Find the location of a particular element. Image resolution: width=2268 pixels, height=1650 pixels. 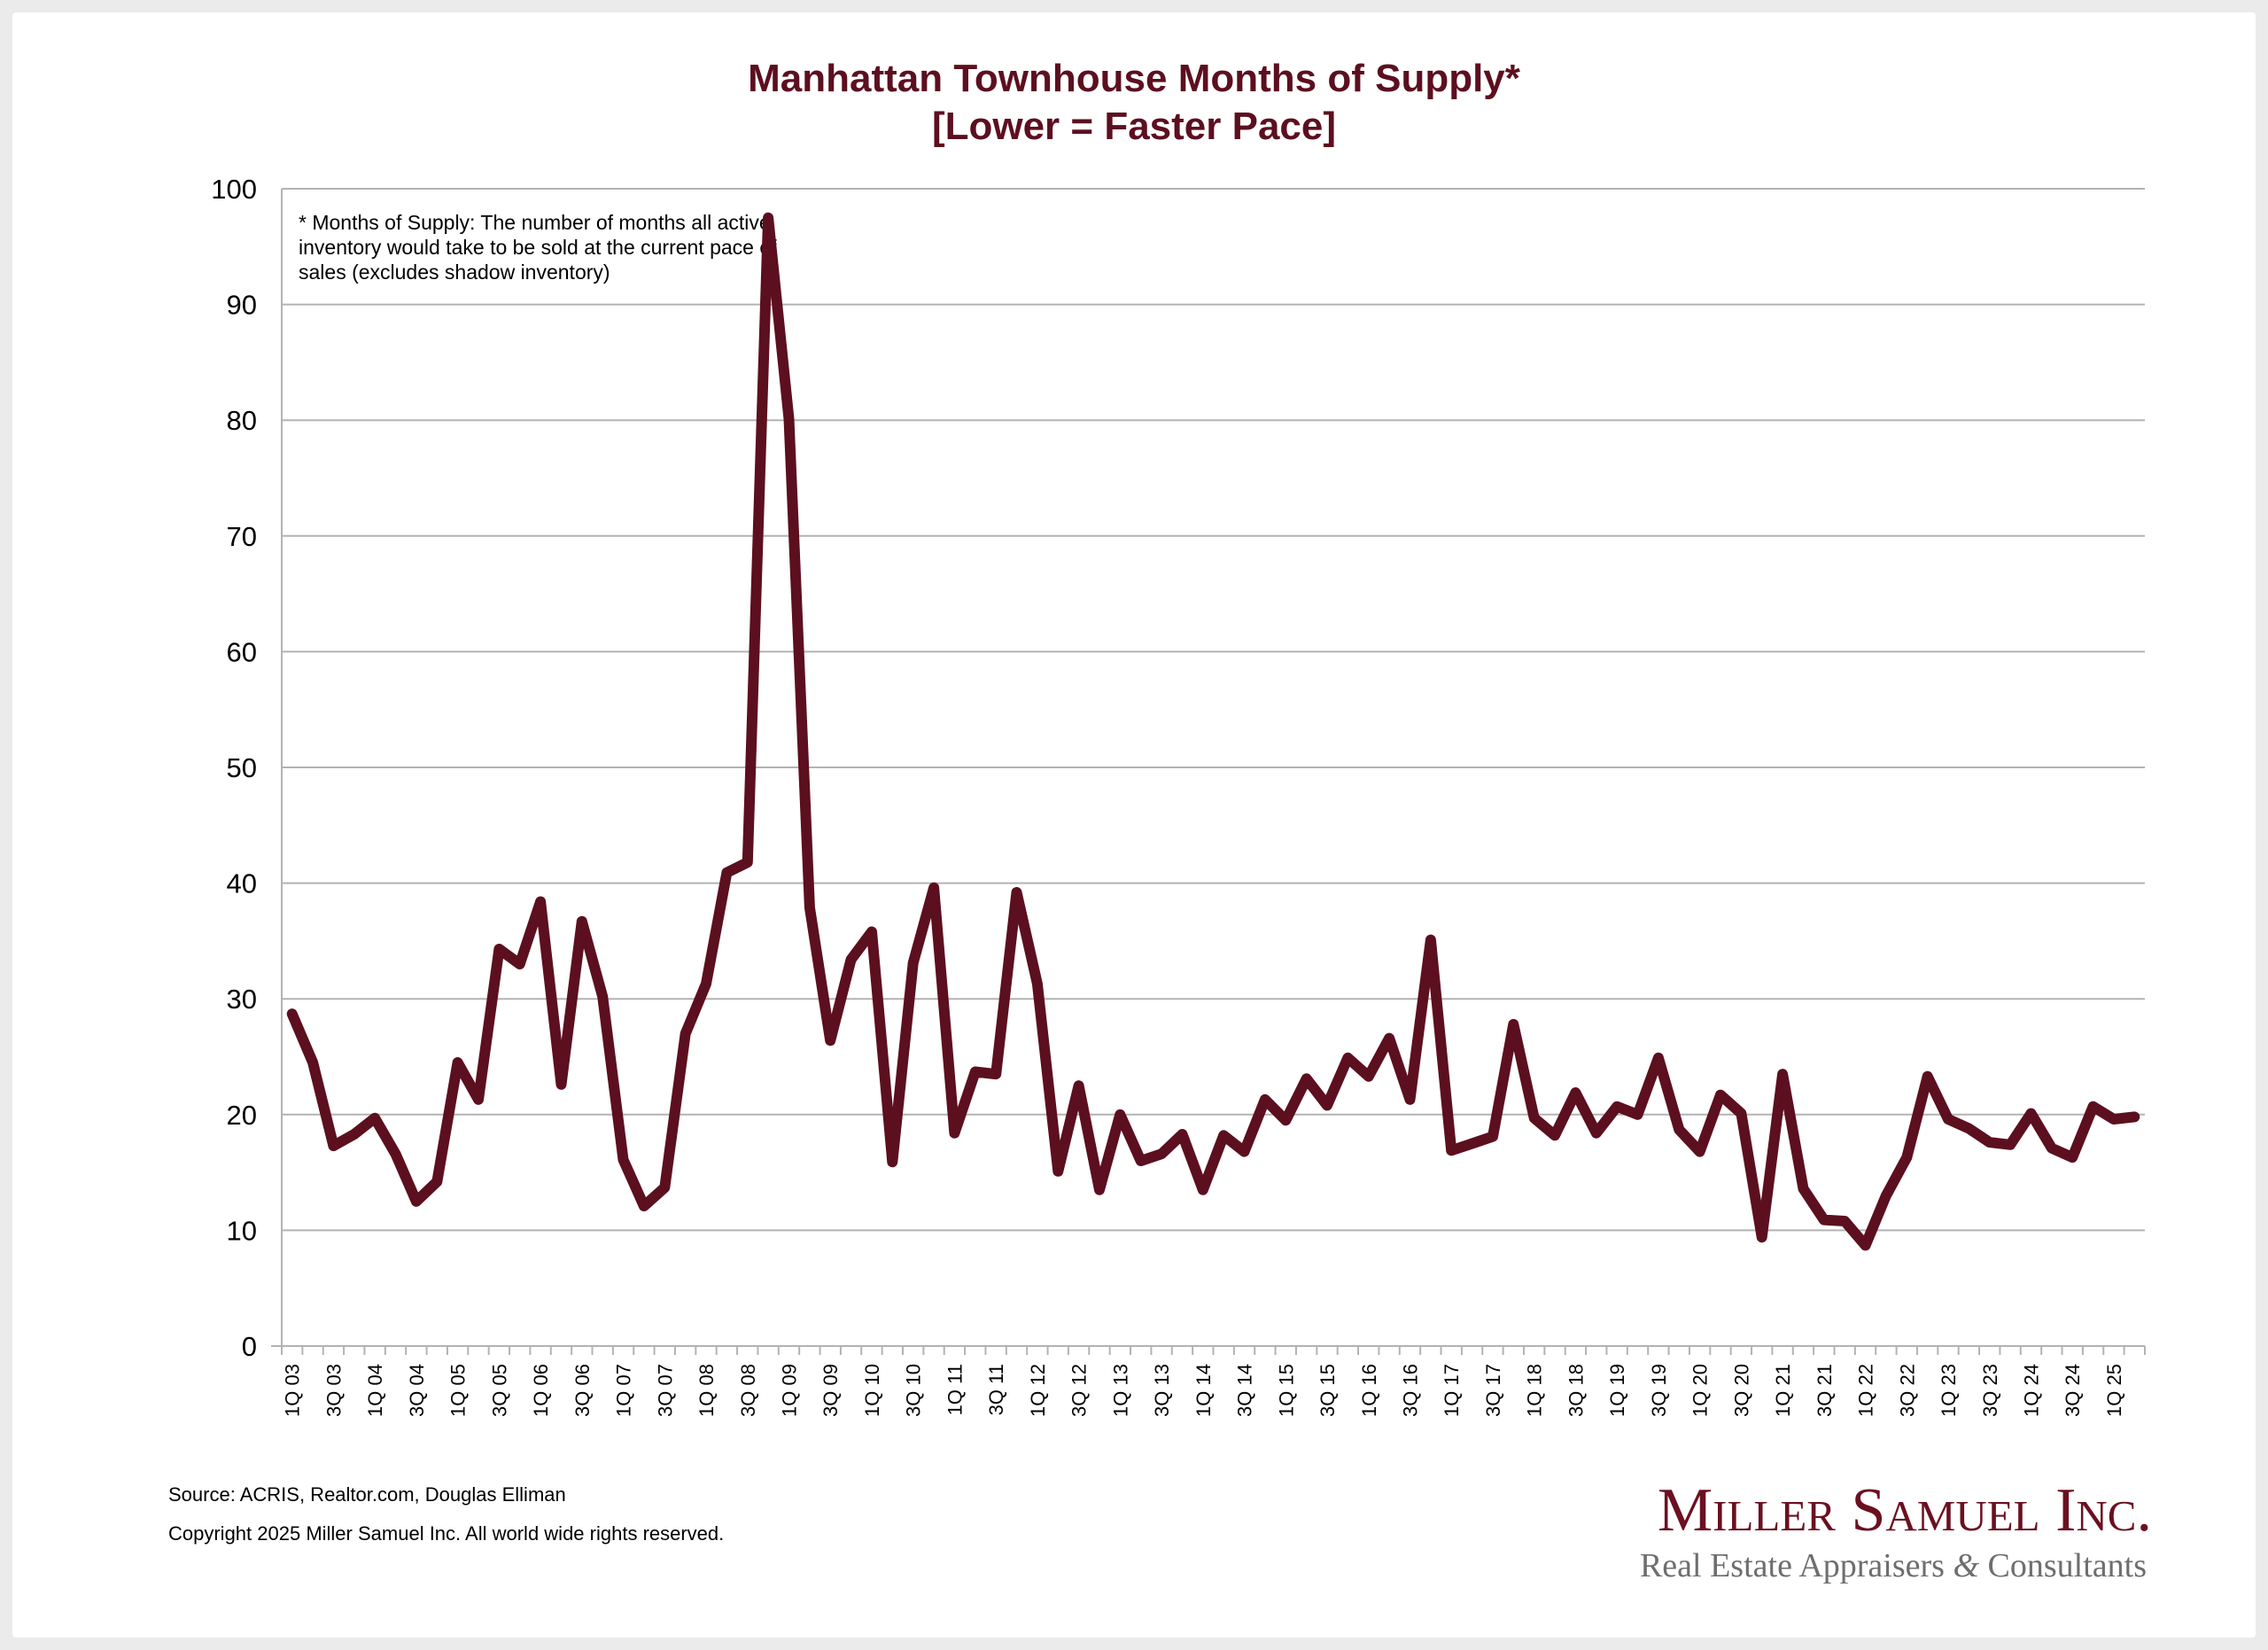

tagline-part2: Consultants is located at coordinates (2063, 1565).